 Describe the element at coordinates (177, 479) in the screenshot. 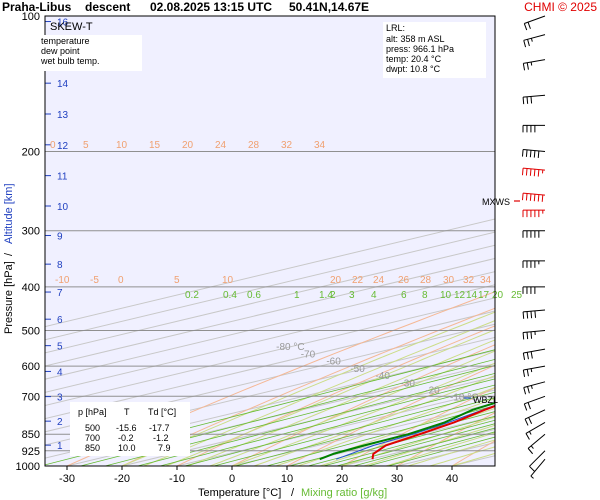

I see `temperature-tick-label: -10` at that location.